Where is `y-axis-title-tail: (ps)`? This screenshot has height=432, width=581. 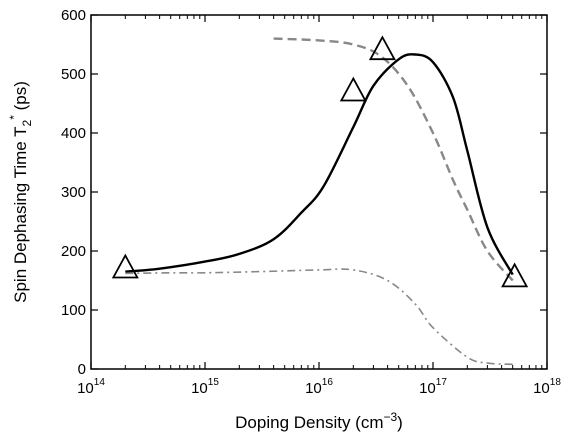
y-axis-title-tail: (ps) is located at coordinates (20, 98).